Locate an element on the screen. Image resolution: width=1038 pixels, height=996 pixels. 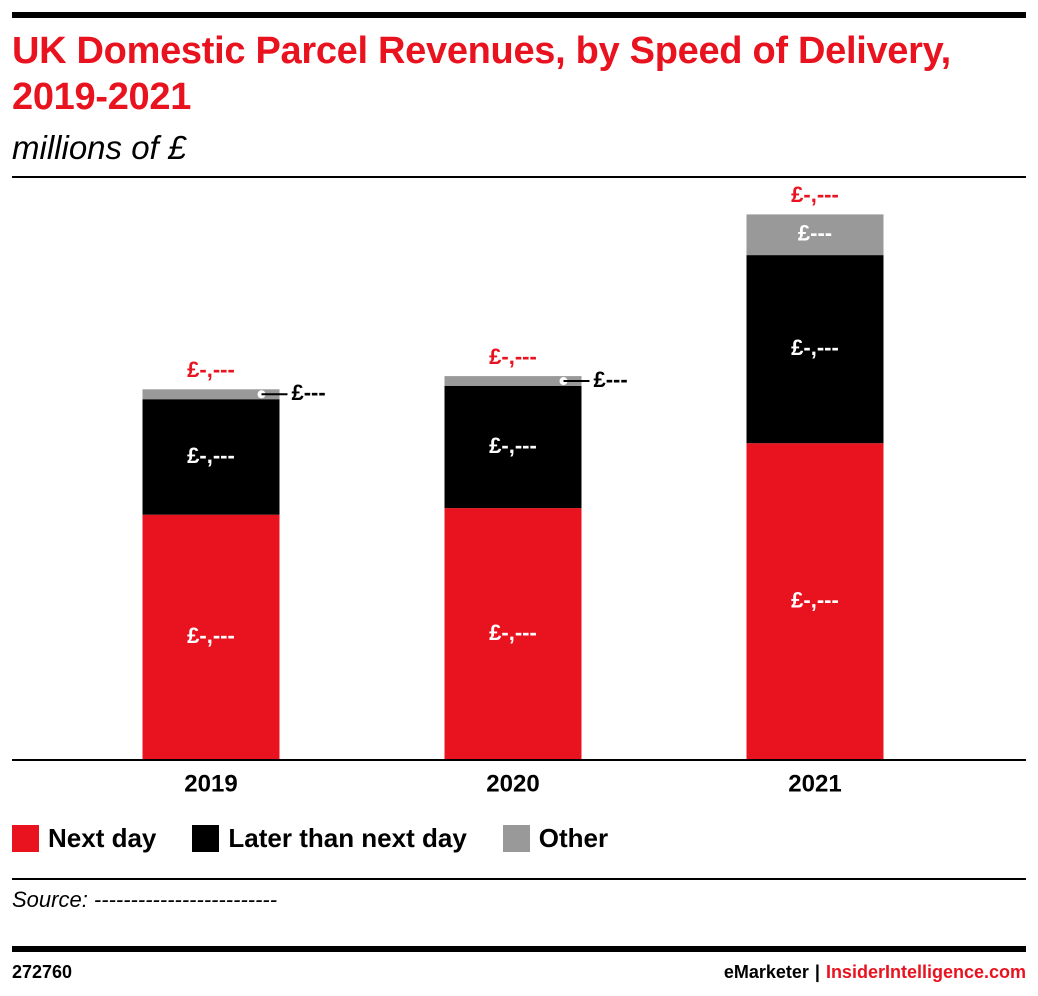
bar-label-later-than-next-day-2021: £-,--- is located at coordinates (815, 347).